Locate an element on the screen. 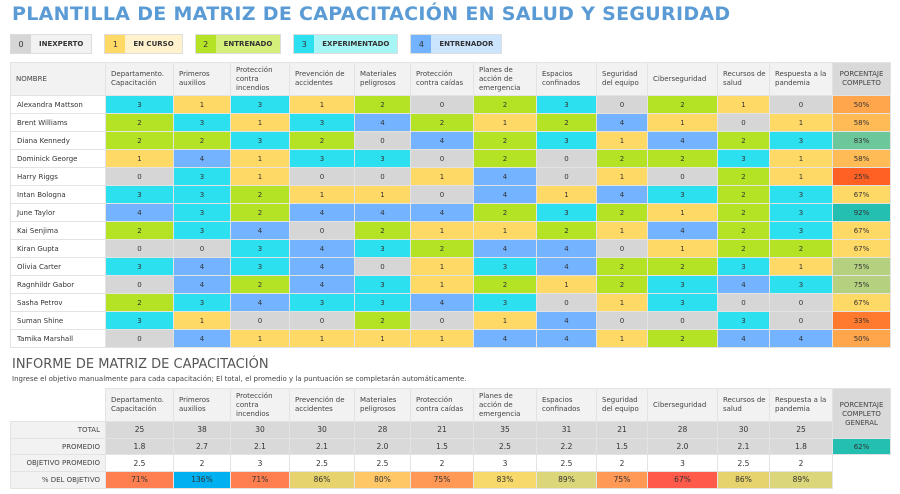  employee-name: Olivia Carter is located at coordinates (58, 266).